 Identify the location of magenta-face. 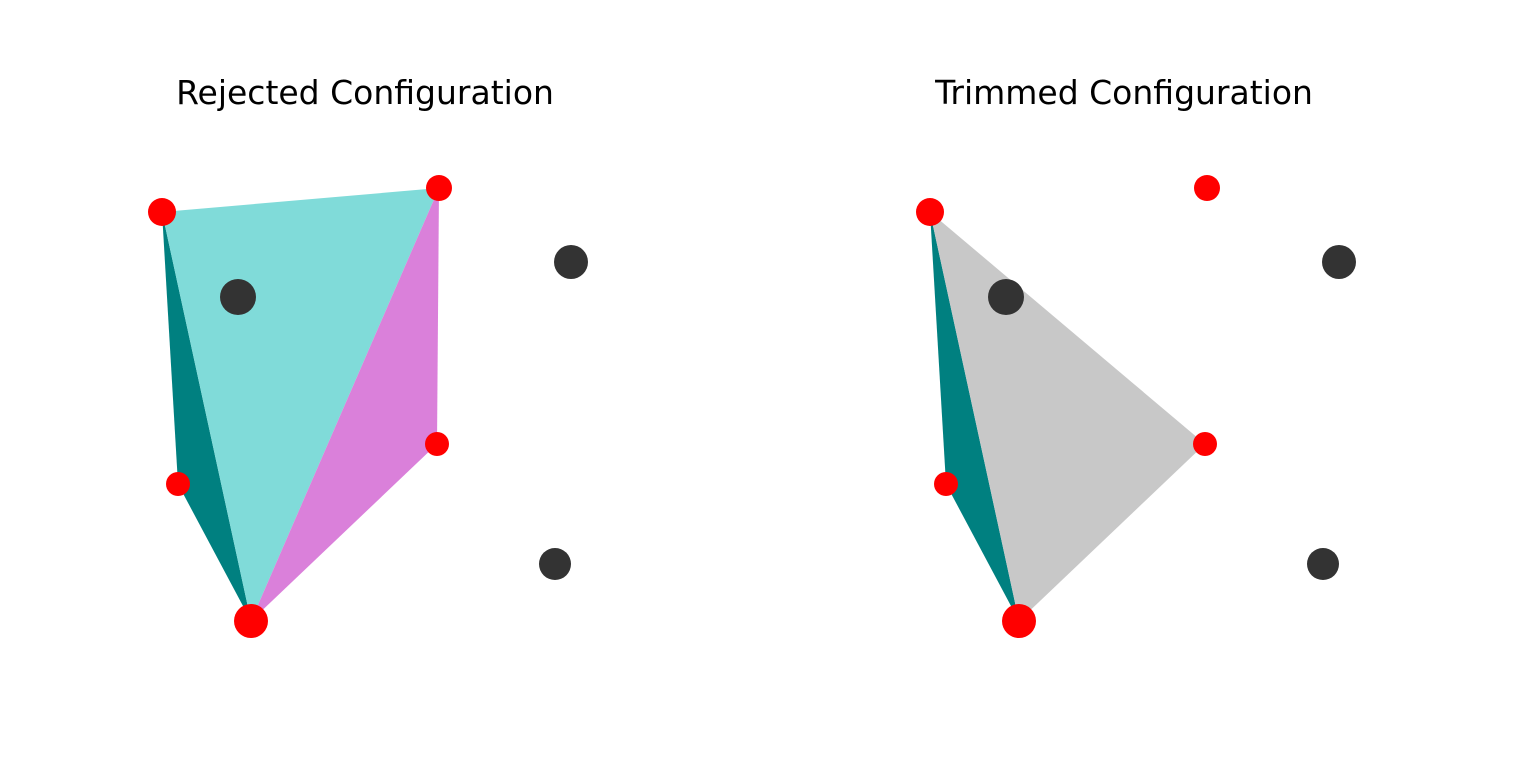
(345, 404).